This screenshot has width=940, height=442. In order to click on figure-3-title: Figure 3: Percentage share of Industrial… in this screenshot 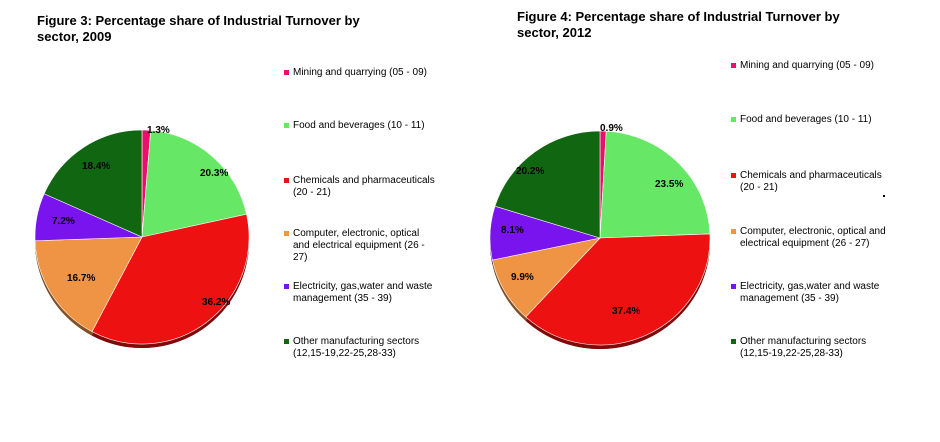, I will do `click(198, 28)`.